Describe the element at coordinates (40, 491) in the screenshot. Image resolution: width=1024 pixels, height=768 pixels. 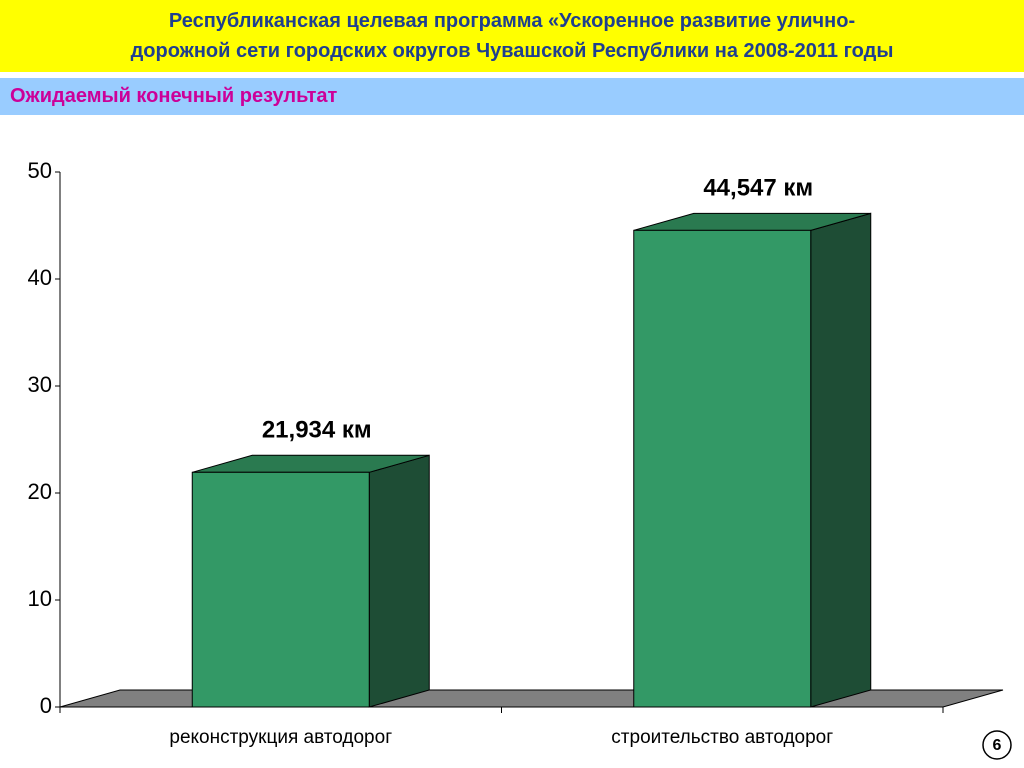
I see `y-tick-label: 20` at that location.